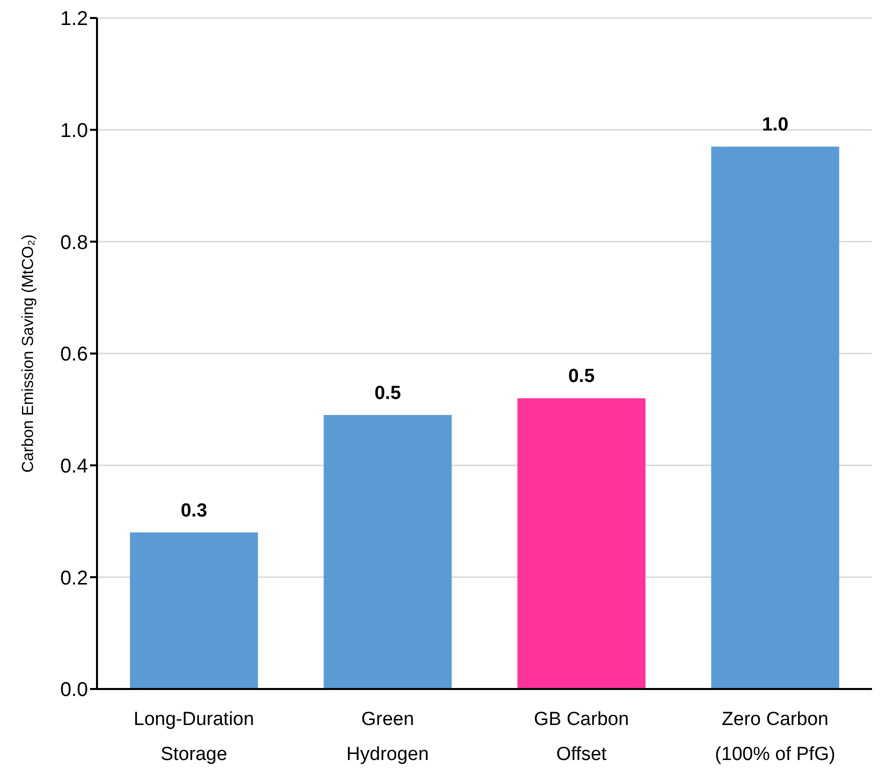 This screenshot has height=778, width=880. What do you see at coordinates (28, 353) in the screenshot?
I see `y-axis-title: Carbon Emission Saving (MtCO₂)` at bounding box center [28, 353].